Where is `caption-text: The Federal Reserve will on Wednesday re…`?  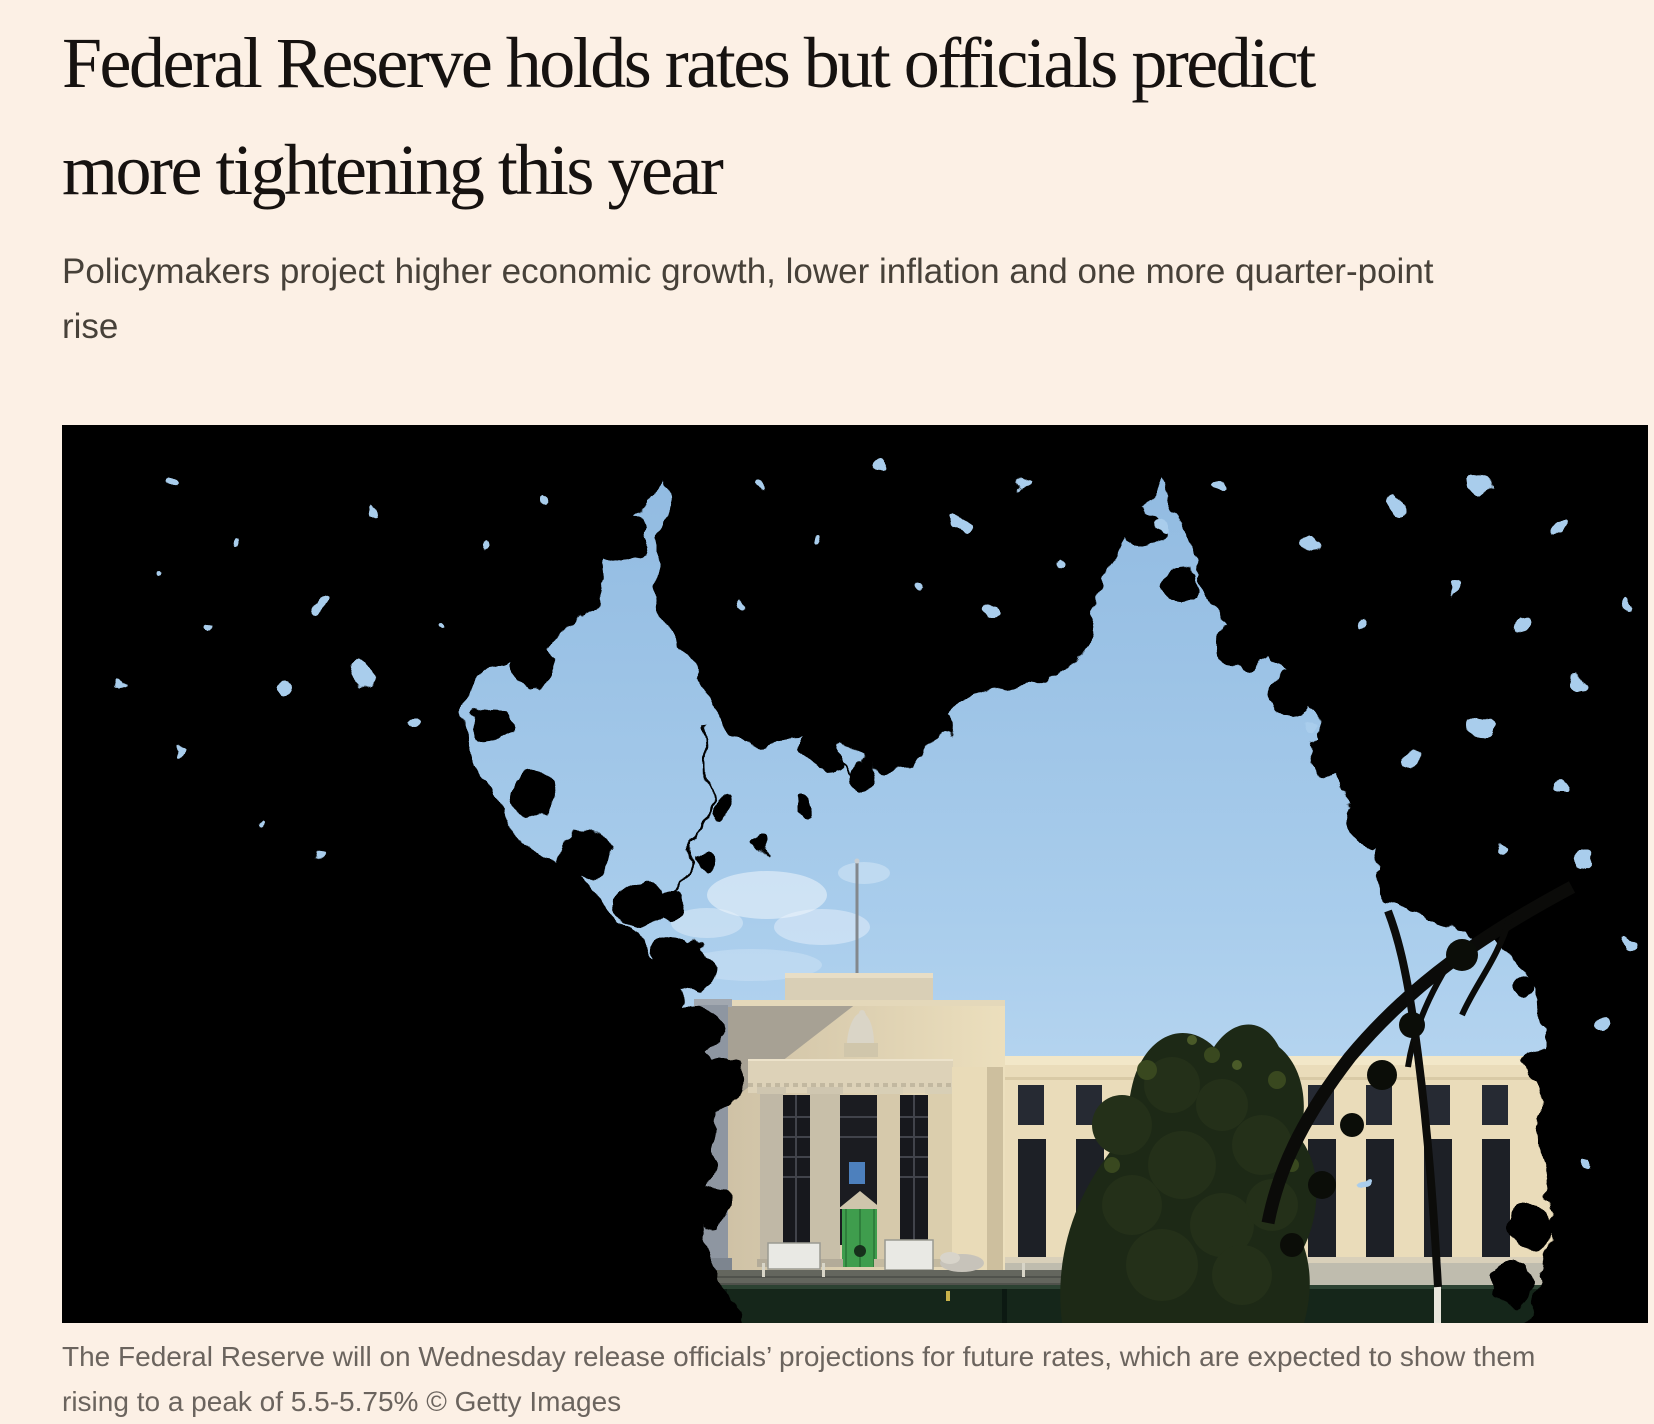 caption-text: The Federal Reserve will on Wednesday re… is located at coordinates (799, 1379).